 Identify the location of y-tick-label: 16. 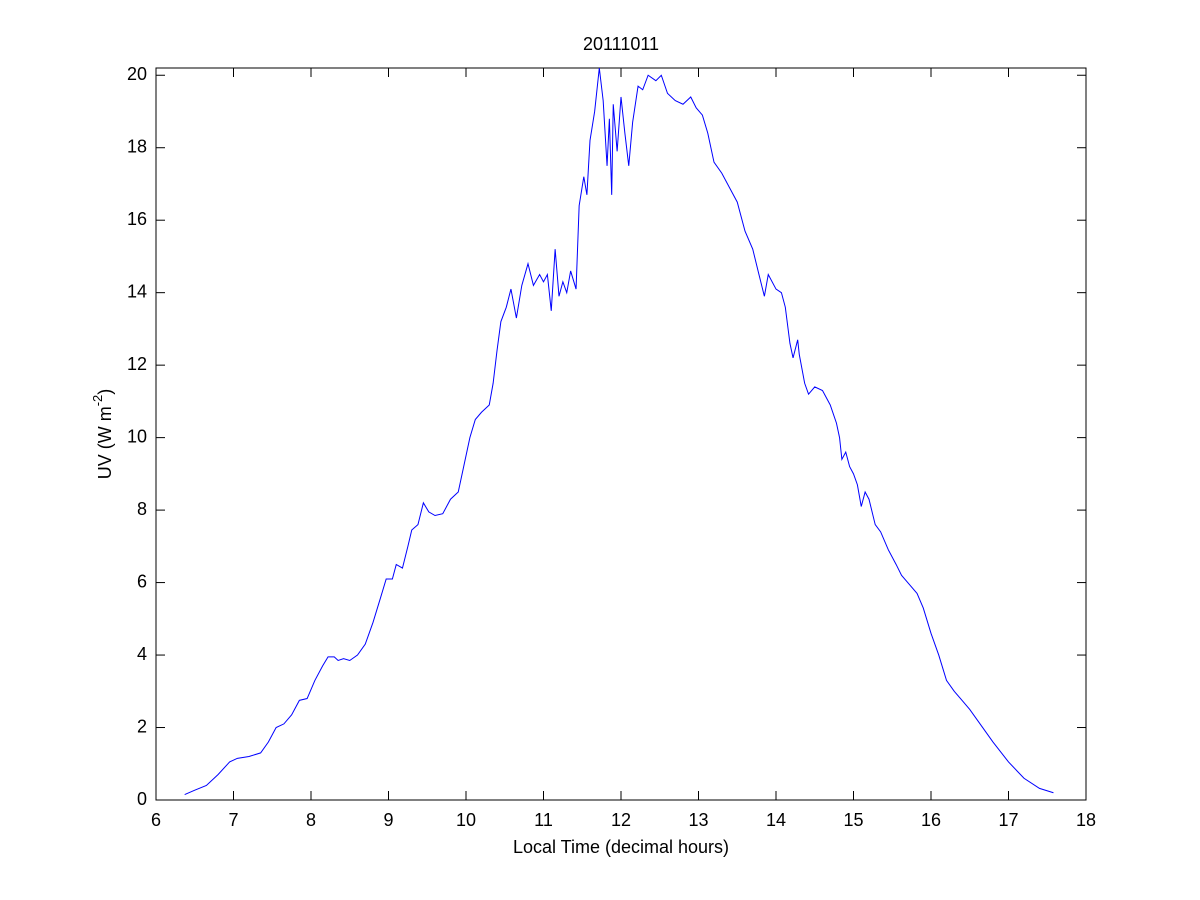
(137, 219).